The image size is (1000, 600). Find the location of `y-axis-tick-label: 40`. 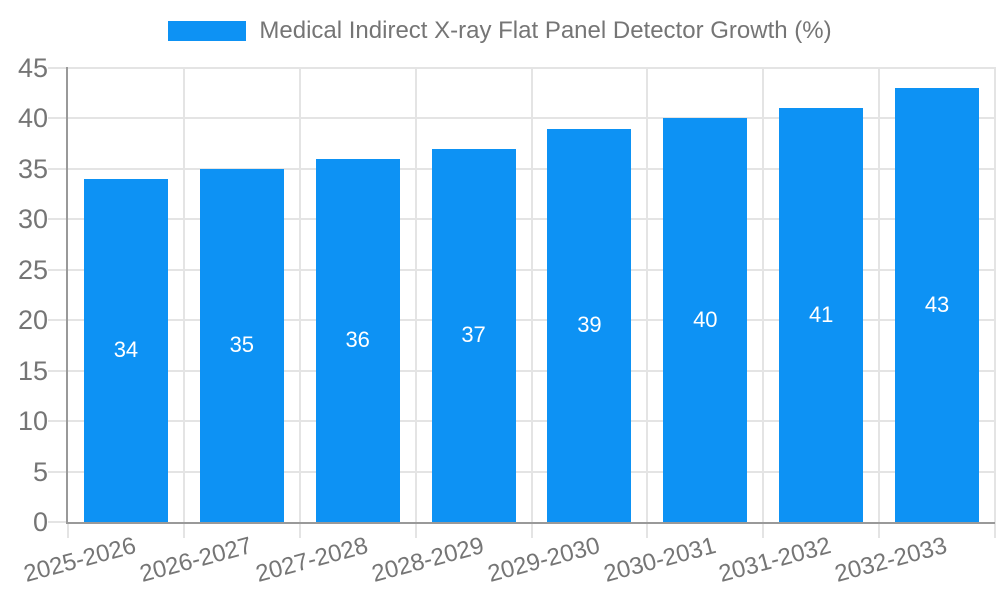

y-axis-tick-label: 40 is located at coordinates (32, 118).